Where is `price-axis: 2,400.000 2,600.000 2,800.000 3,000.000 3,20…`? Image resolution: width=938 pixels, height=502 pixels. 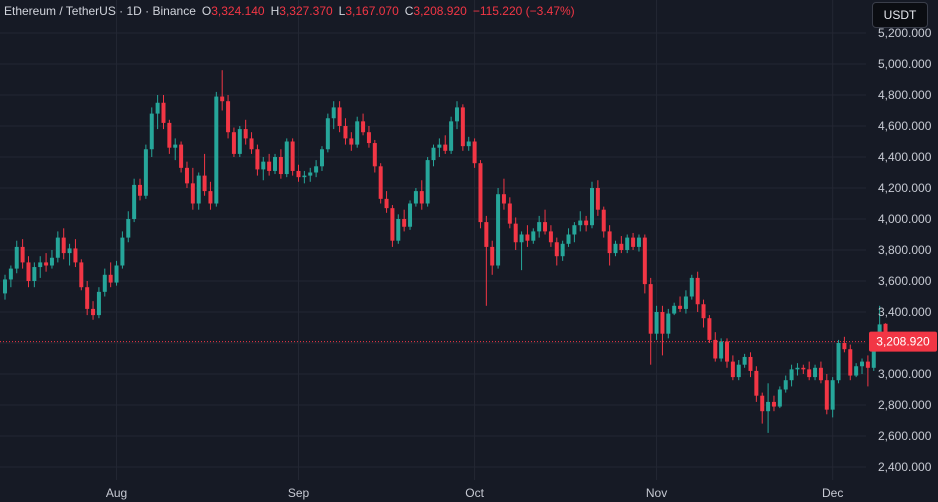
price-axis: 2,400.000 2,600.000 2,800.000 3,000.000 3,20… is located at coordinates (905, 250).